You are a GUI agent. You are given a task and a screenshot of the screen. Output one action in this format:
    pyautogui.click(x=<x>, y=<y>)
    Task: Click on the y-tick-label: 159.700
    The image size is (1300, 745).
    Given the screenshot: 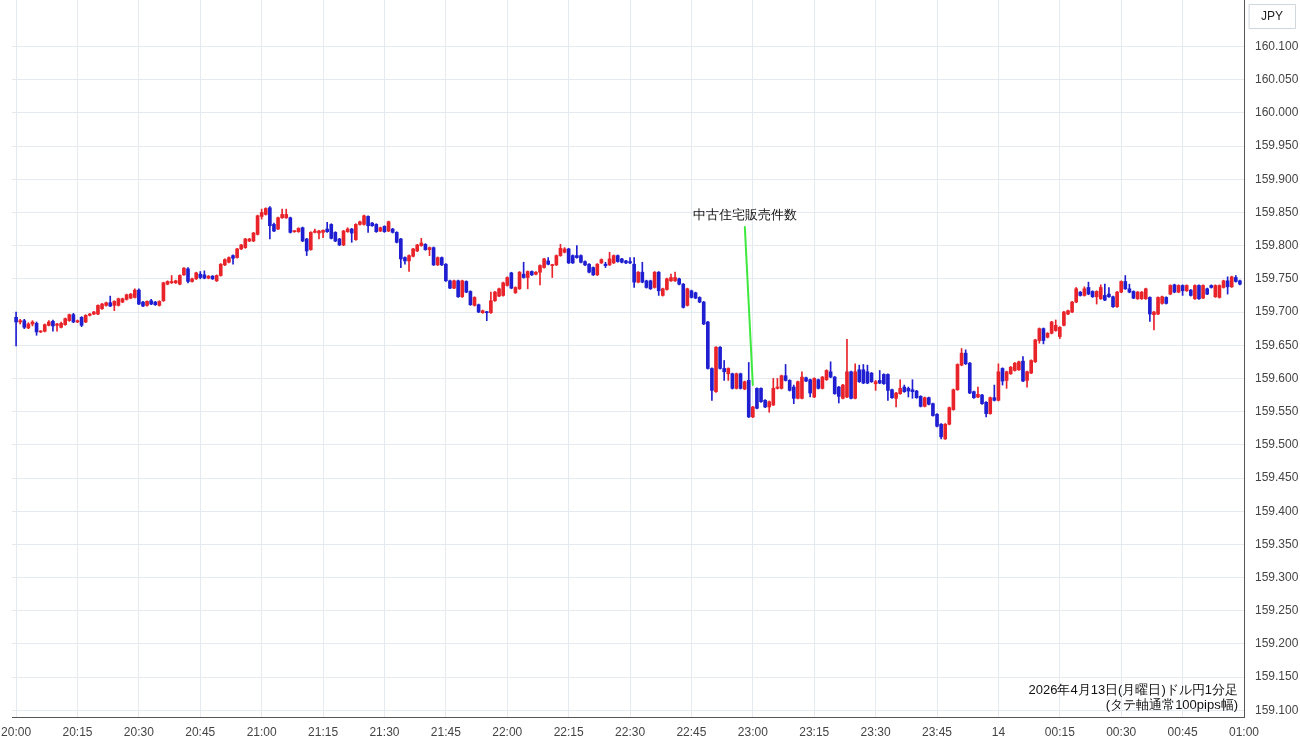 What is the action you would take?
    pyautogui.click(x=1277, y=311)
    